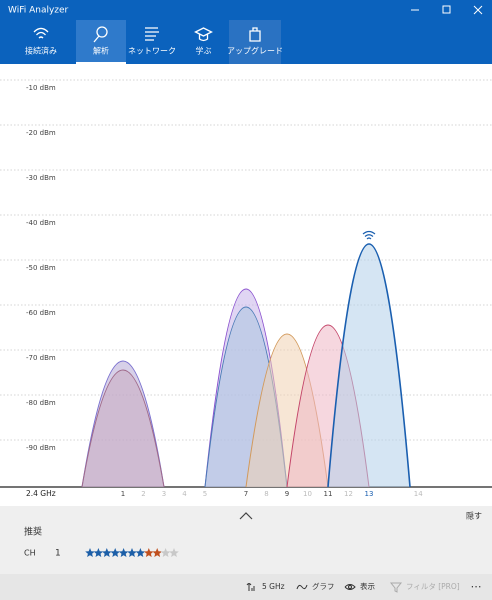 The image size is (492, 600). Describe the element at coordinates (41, 51) in the screenshot. I see `tab-label: 接続済み` at that location.